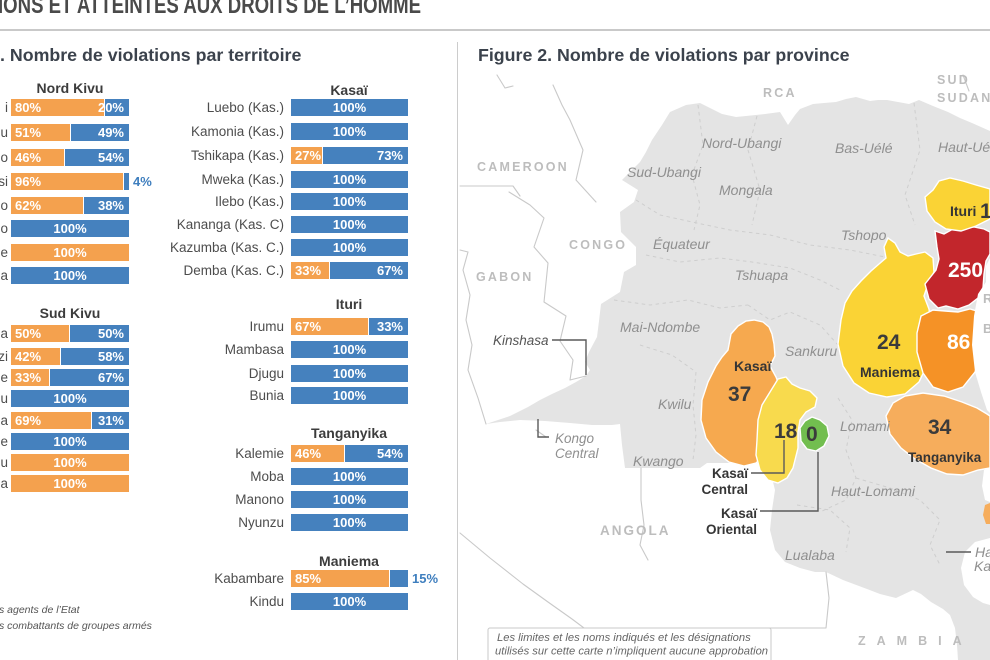 The image size is (990, 660). What do you see at coordinates (964, 147) in the screenshot?
I see `svg-text: Haut-Uél` at bounding box center [964, 147].